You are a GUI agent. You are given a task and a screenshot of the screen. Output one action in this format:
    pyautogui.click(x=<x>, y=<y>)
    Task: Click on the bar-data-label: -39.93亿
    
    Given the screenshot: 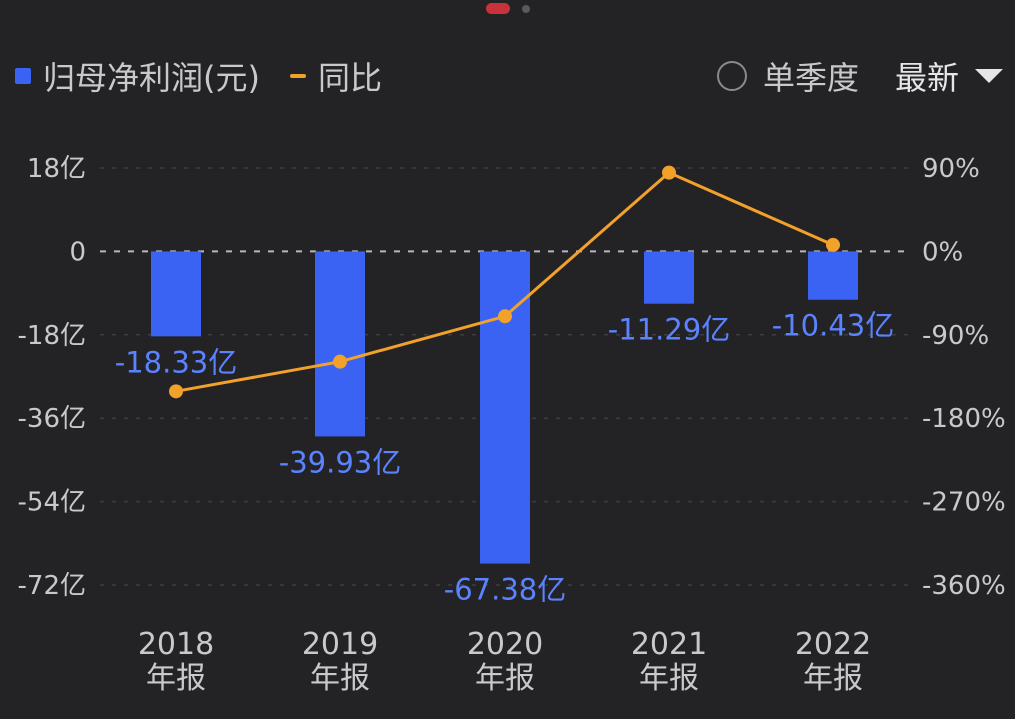 What is the action you would take?
    pyautogui.click(x=340, y=462)
    